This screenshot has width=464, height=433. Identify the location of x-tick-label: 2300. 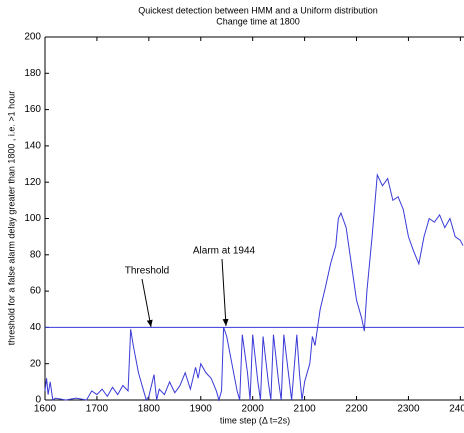
(408, 409).